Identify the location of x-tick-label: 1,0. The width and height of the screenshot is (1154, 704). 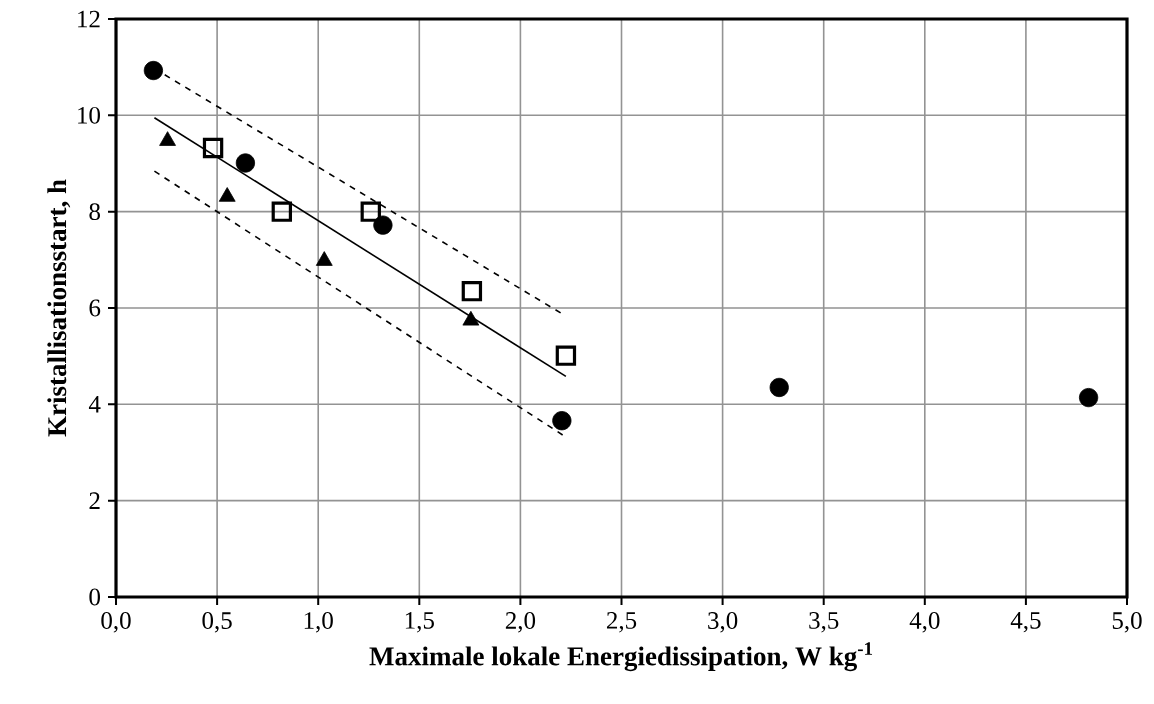
(318, 622).